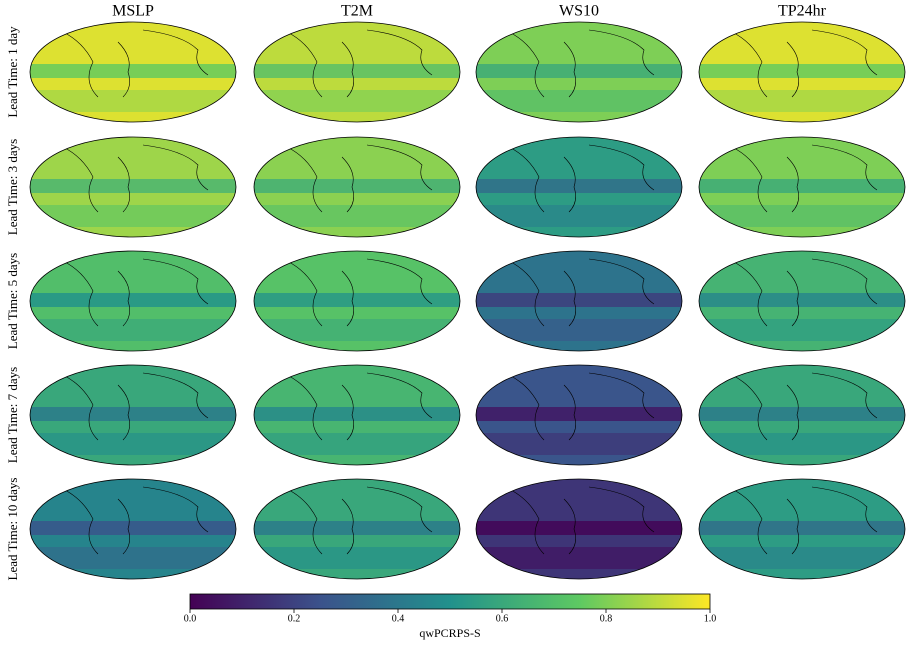 The width and height of the screenshot is (907, 662). What do you see at coordinates (133, 11) in the screenshot?
I see `column-title: MSLP` at bounding box center [133, 11].